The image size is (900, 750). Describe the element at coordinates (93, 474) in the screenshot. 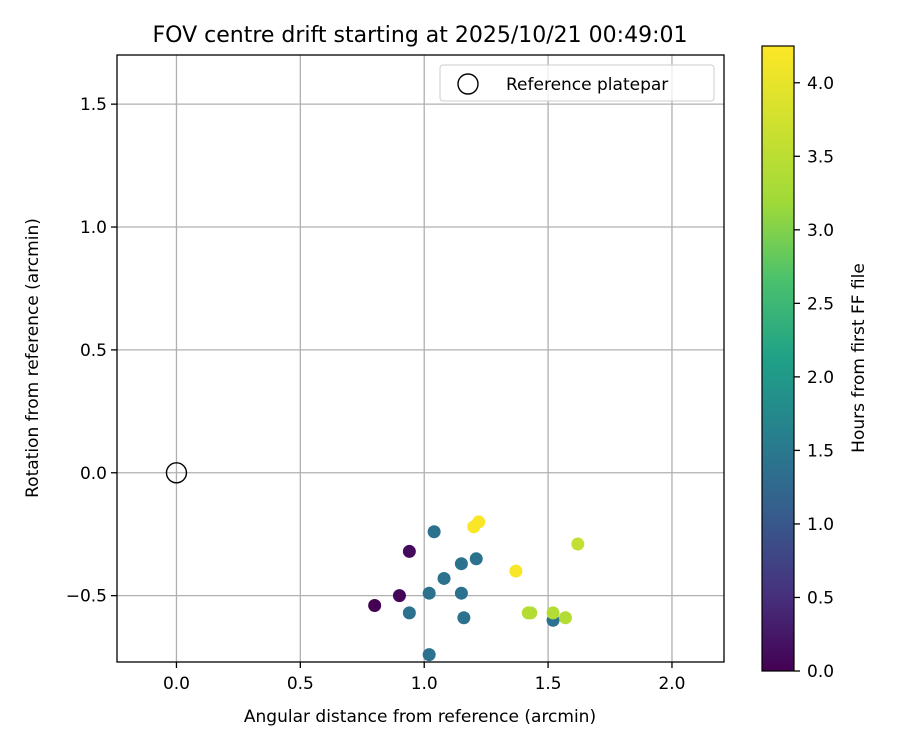

I see `y-tick-label: 0.0` at that location.